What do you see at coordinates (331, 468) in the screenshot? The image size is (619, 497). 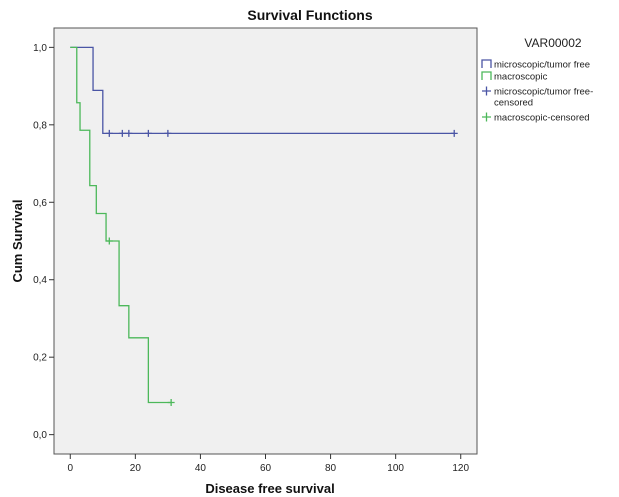 I see `x-tick-label: 80` at bounding box center [331, 468].